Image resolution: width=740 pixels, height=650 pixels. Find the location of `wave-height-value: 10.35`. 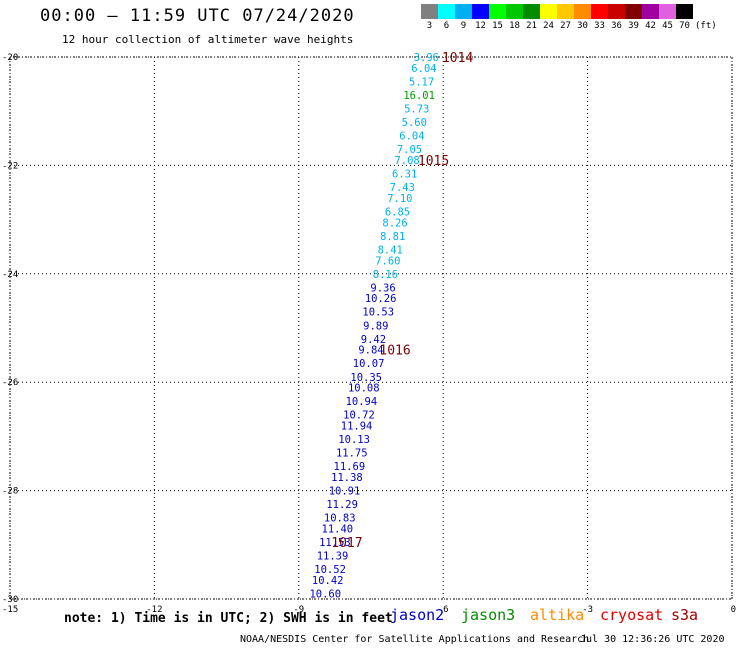

wave-height-value: 10.35 is located at coordinates (366, 378).